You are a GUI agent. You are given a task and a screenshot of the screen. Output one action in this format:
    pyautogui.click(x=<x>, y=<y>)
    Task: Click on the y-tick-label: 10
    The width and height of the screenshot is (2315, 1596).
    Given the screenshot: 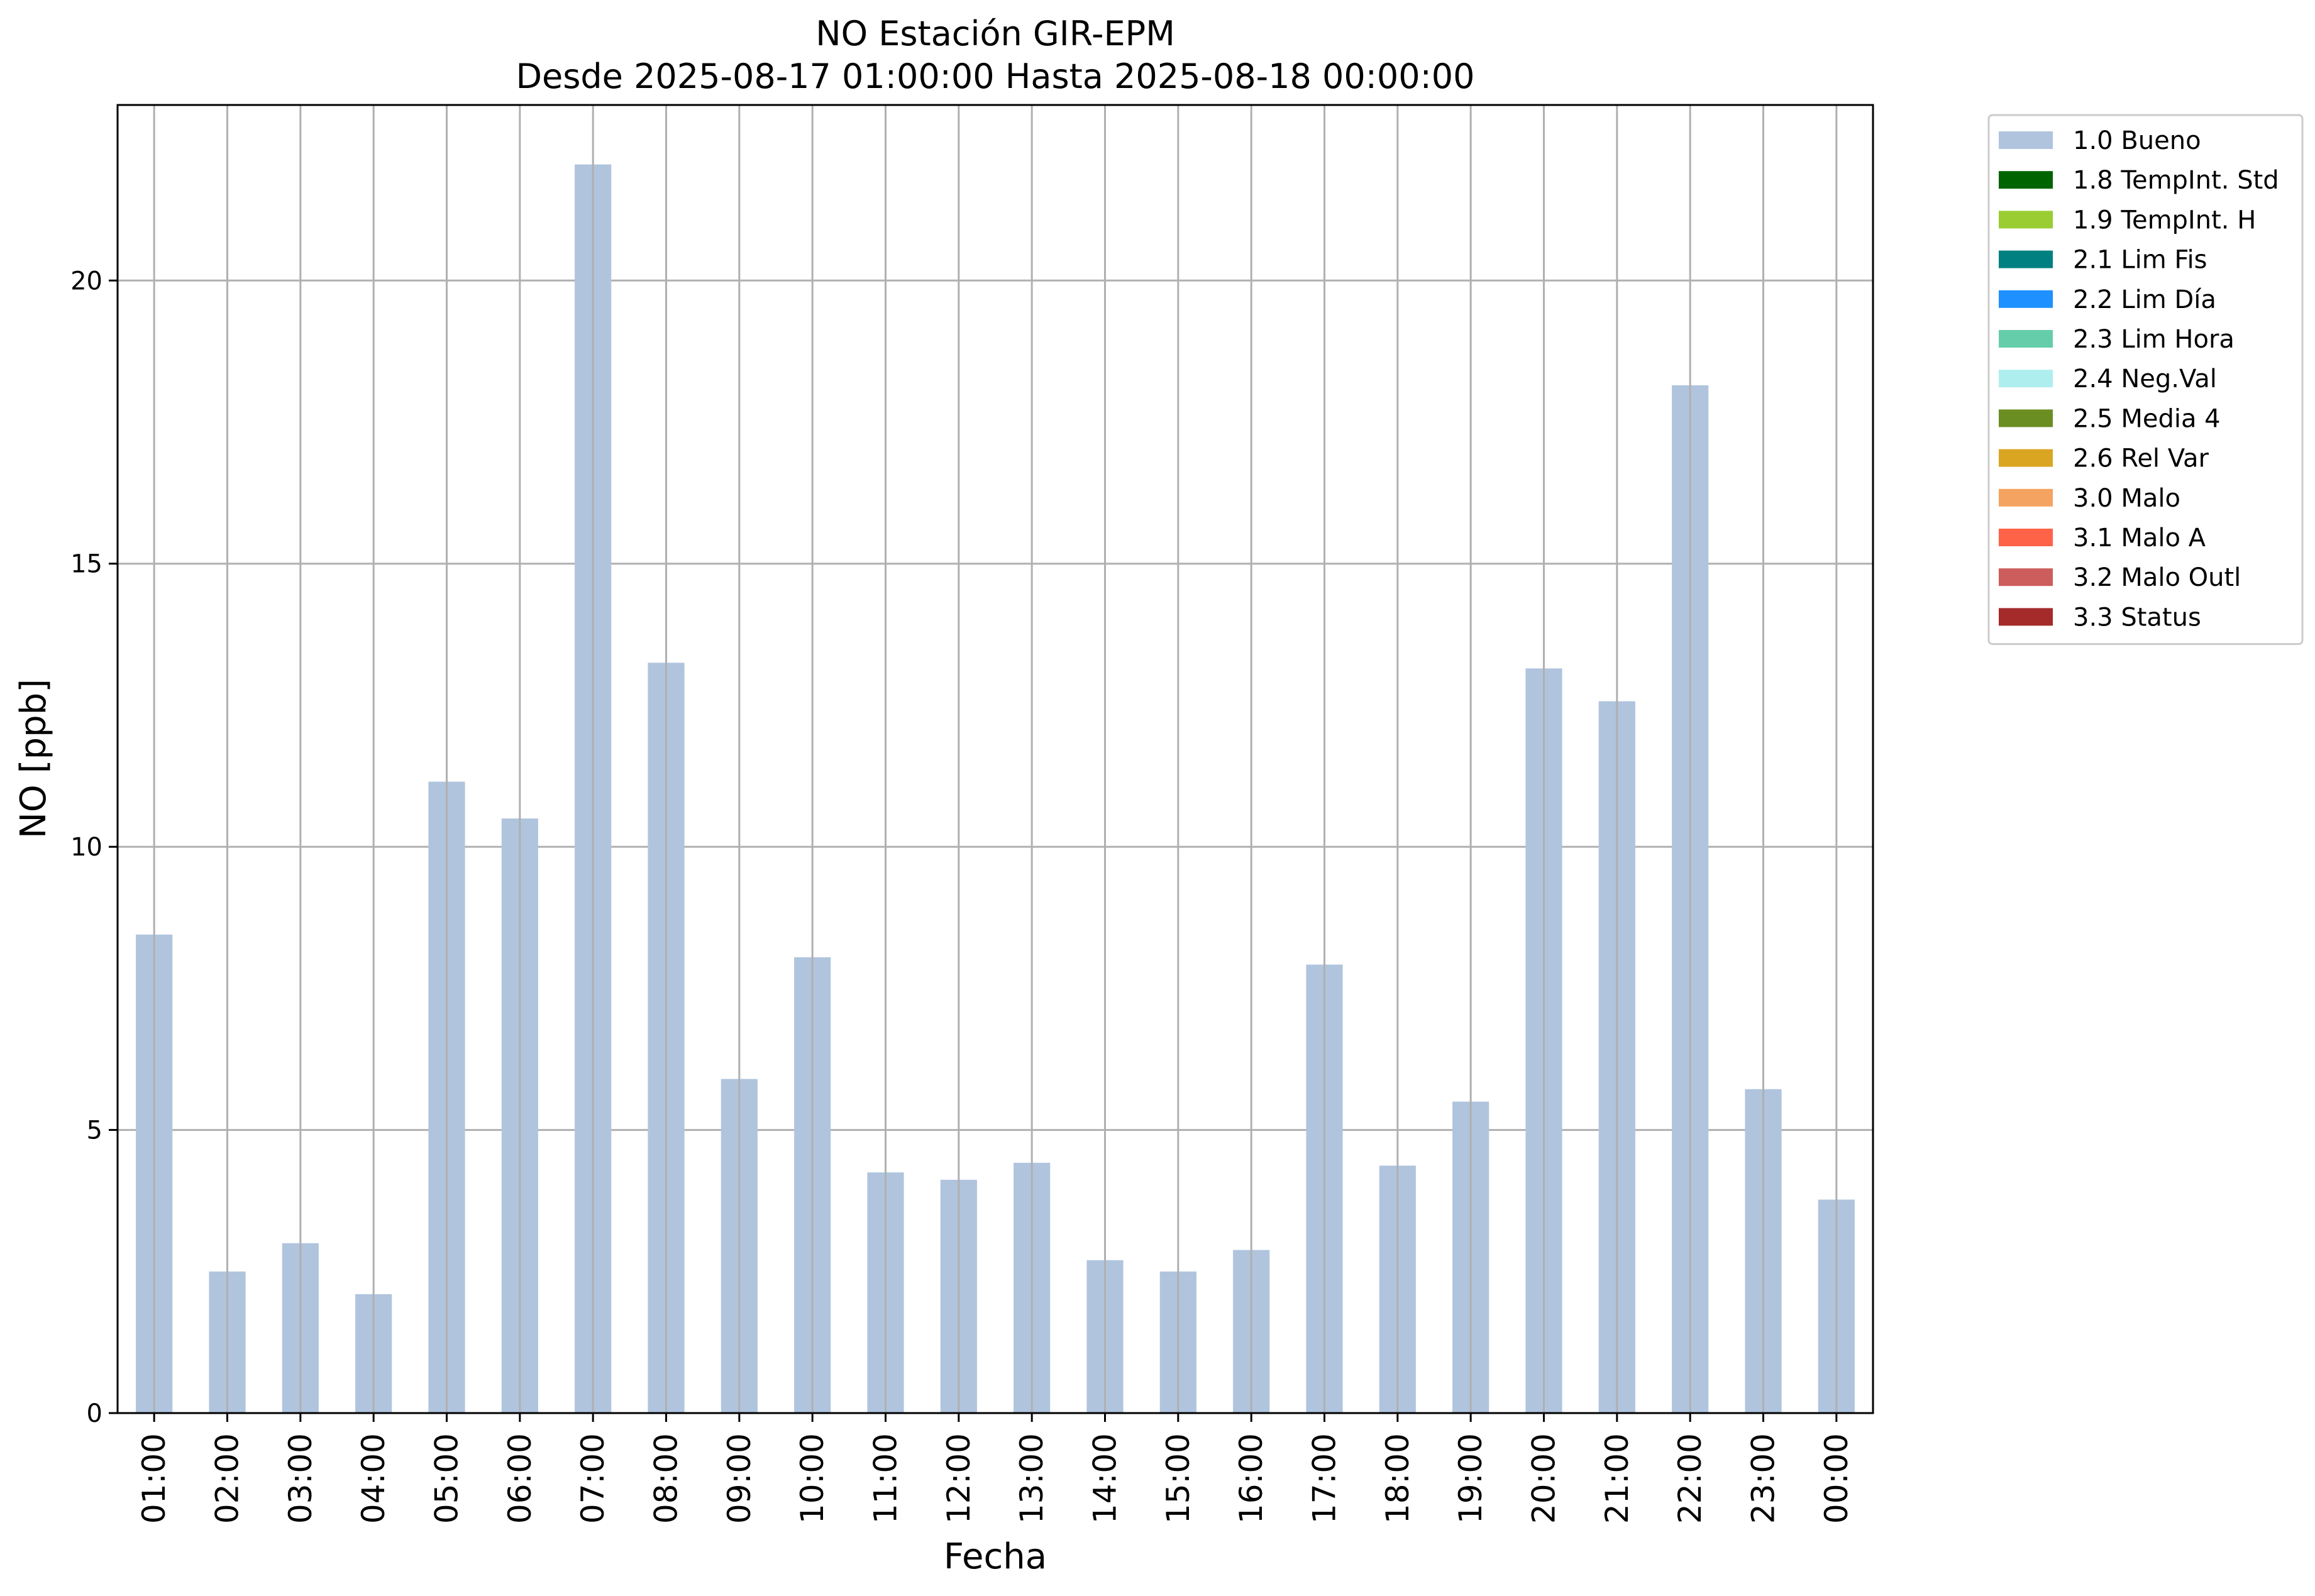 What is the action you would take?
    pyautogui.click(x=86, y=847)
    